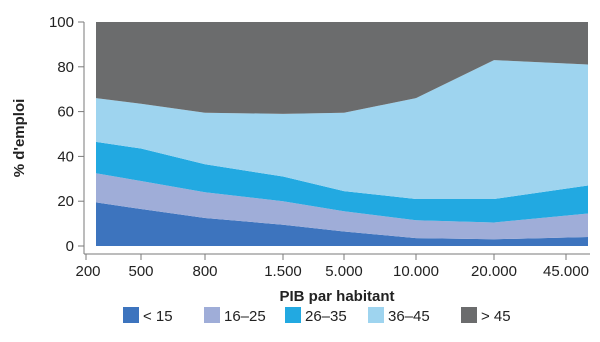  Describe the element at coordinates (283, 271) in the screenshot. I see `x-tick-label: 1.500` at that location.